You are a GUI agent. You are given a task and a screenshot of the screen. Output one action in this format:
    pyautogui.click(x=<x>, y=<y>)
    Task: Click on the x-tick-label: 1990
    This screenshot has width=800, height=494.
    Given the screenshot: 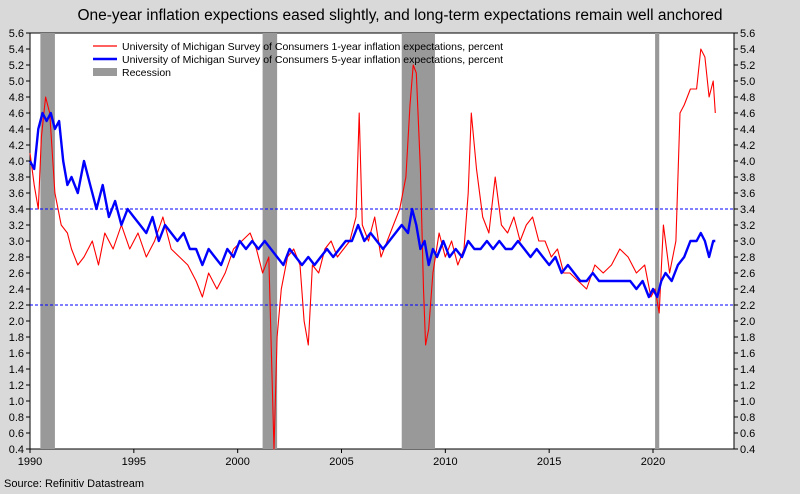 What is the action you would take?
    pyautogui.click(x=30, y=462)
    